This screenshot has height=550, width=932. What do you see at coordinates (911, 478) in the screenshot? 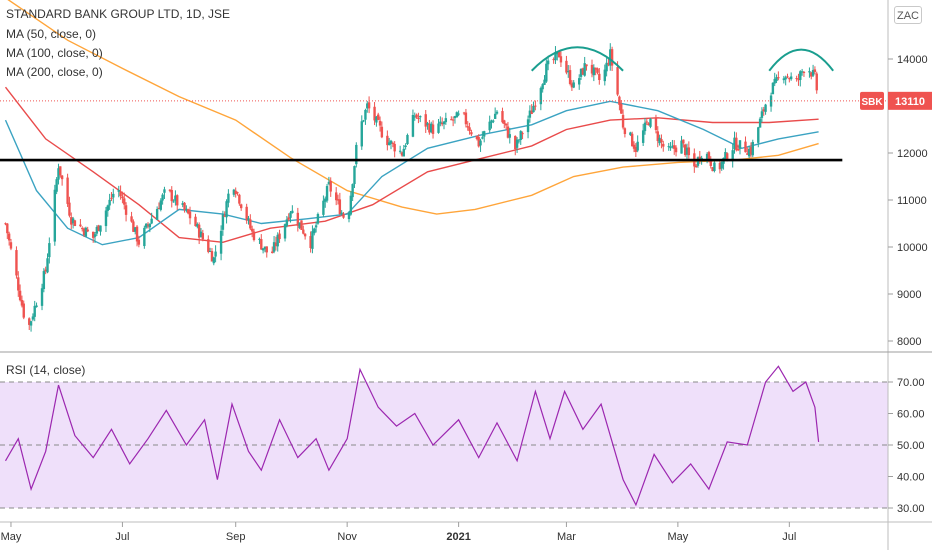
I see `rsi-tick-label: 40.00` at bounding box center [911, 478].